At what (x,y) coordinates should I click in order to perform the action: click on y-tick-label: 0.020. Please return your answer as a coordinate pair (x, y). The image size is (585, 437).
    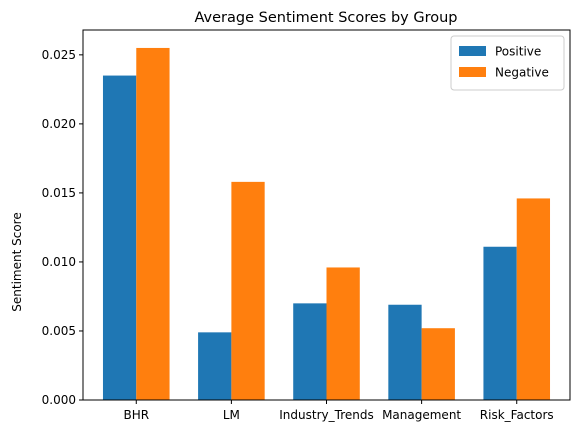
    Looking at the image, I should click on (59, 124).